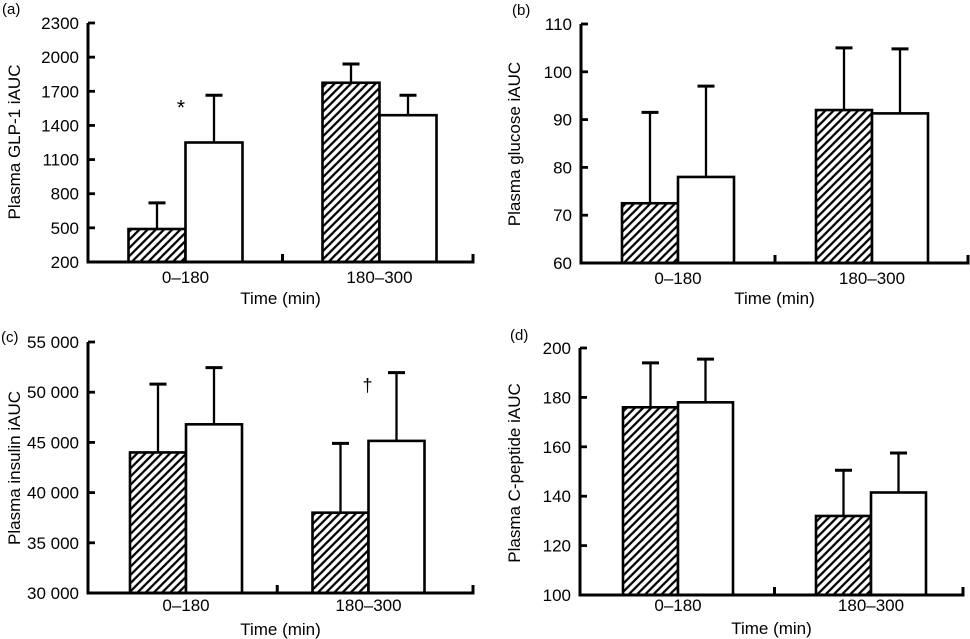  What do you see at coordinates (14, 468) in the screenshot?
I see `y-axis-title: Plasma insulin iAUC` at bounding box center [14, 468].